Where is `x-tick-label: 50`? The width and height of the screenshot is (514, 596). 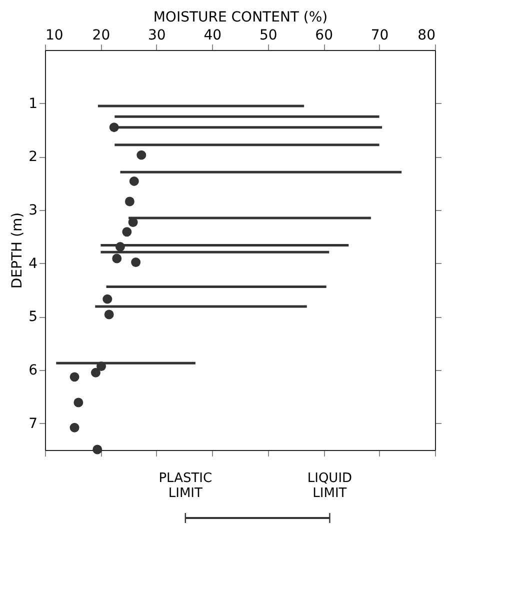 x-tick-label: 50 is located at coordinates (268, 36).